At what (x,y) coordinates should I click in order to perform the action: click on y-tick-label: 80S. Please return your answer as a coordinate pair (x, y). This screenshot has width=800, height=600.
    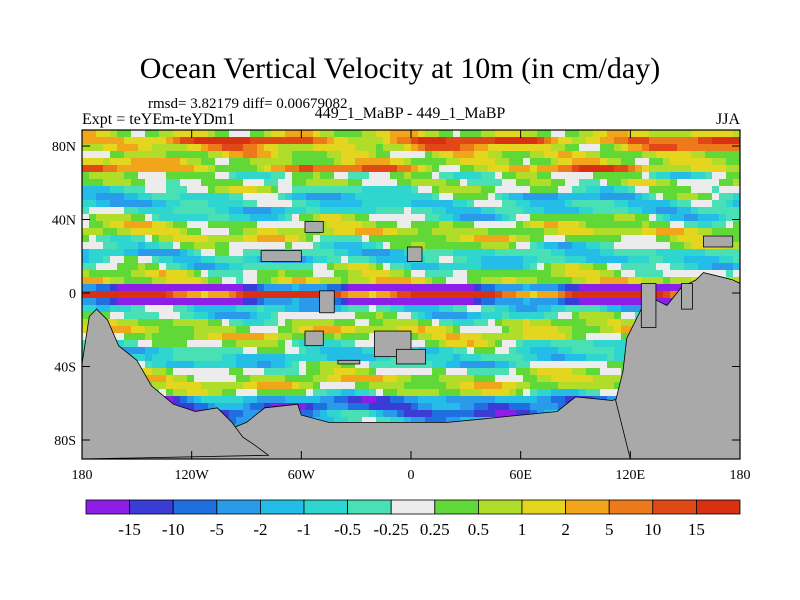
    Looking at the image, I should click on (65, 441).